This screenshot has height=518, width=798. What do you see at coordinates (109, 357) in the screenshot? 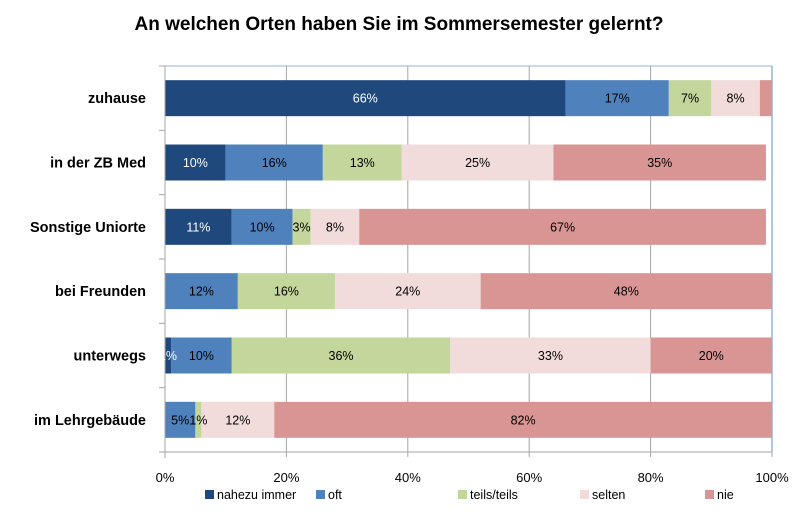
I see `category-label: unterwegs` at bounding box center [109, 357].